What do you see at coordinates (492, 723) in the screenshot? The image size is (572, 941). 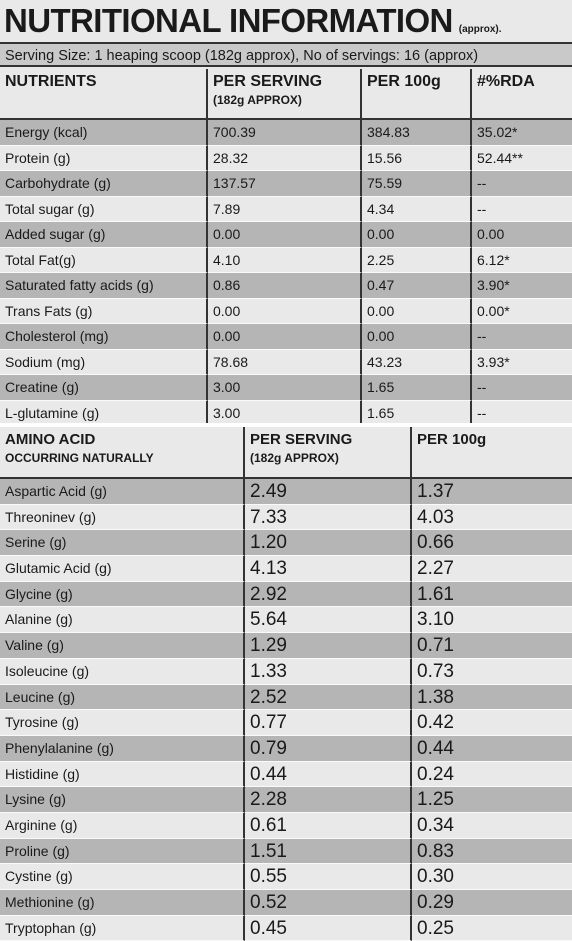 I see `cell-value: 0.42` at bounding box center [492, 723].